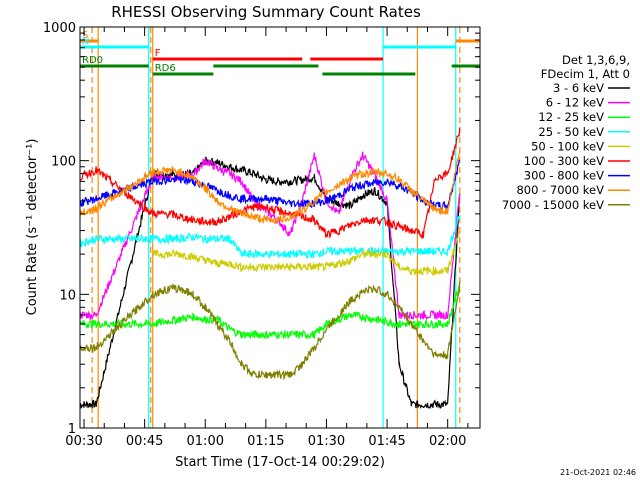 Image resolution: width=640 pixels, height=480 pixels. I want to click on legend-label: 800 - 7000 keV, so click(560, 190).